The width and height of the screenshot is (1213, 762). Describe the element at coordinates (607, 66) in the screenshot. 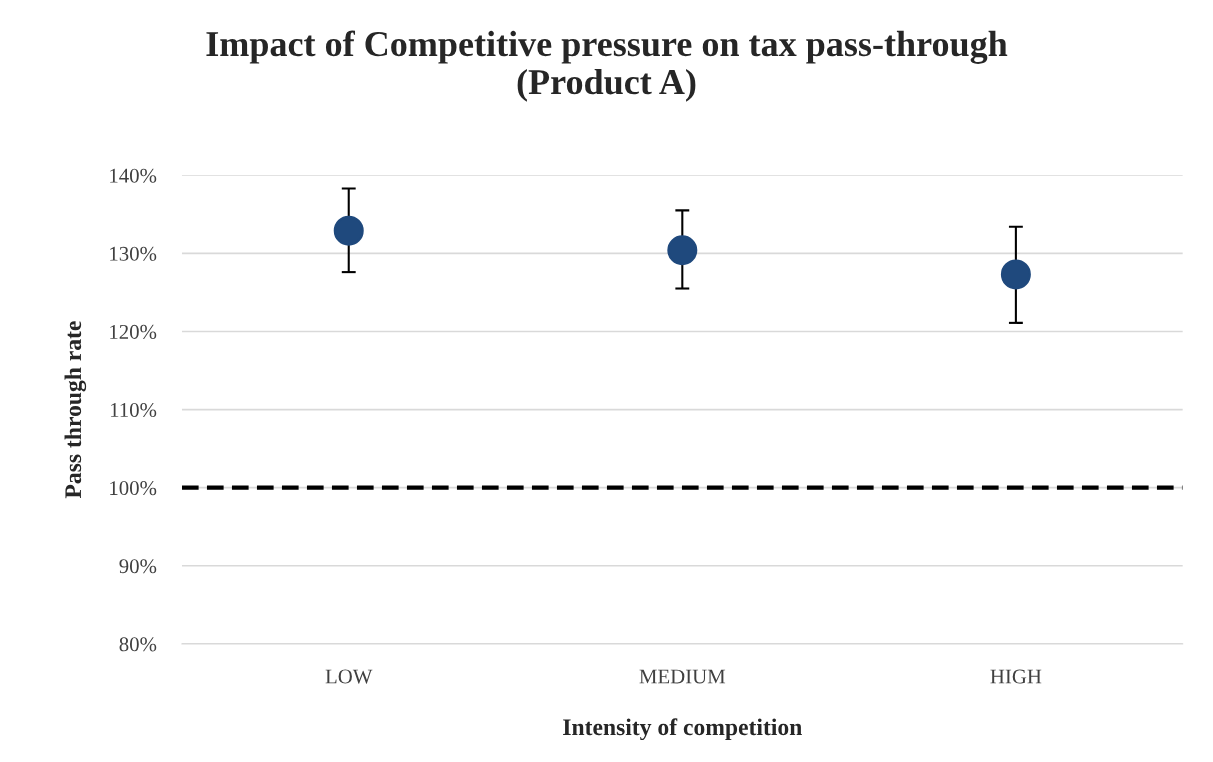

I see `chart-title: Impact of Competitive pressure on tax pass-through (Product A)` at that location.